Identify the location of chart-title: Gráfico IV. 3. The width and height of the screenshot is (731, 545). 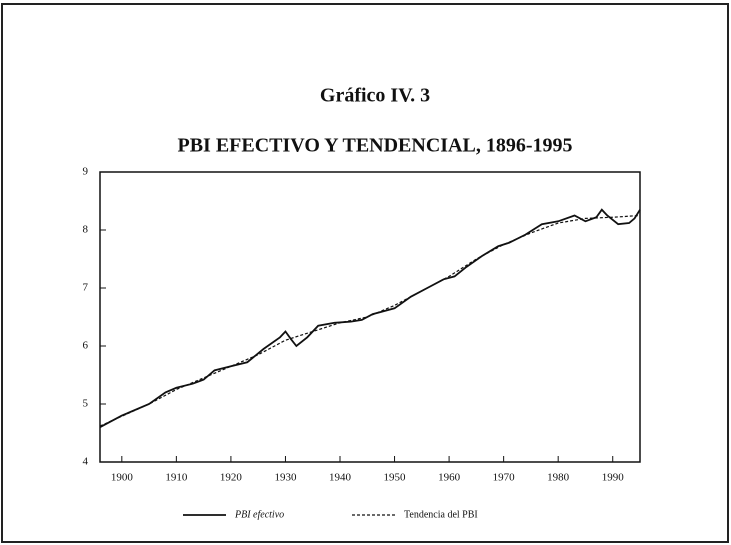
(375, 96).